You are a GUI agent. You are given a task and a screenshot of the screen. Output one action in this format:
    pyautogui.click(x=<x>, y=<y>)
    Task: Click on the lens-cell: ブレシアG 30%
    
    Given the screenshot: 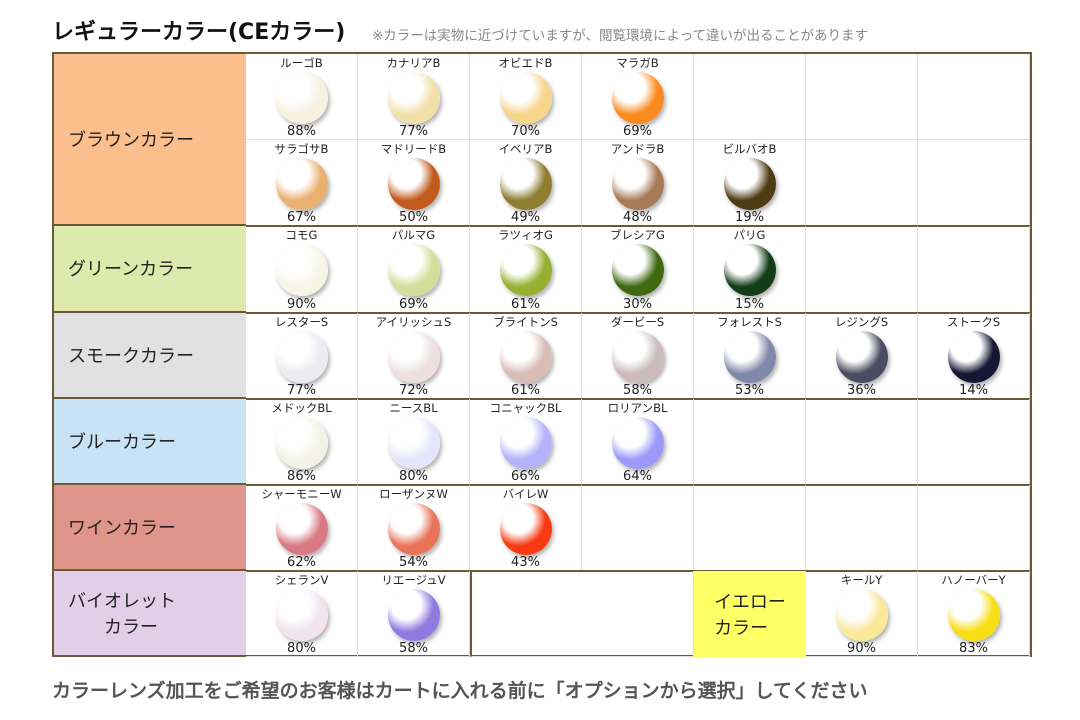 What is the action you would take?
    pyautogui.click(x=638, y=269)
    